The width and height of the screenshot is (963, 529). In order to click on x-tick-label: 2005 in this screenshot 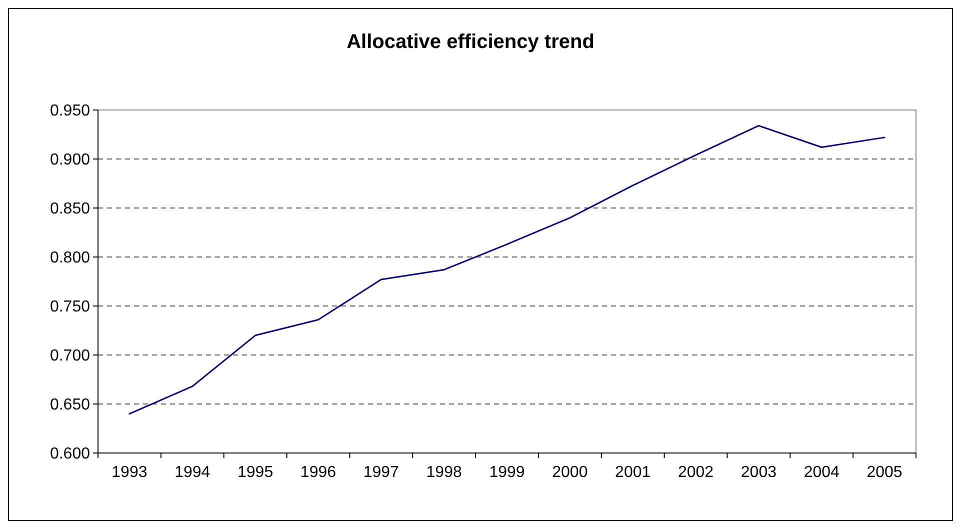, I will do `click(884, 472)`.